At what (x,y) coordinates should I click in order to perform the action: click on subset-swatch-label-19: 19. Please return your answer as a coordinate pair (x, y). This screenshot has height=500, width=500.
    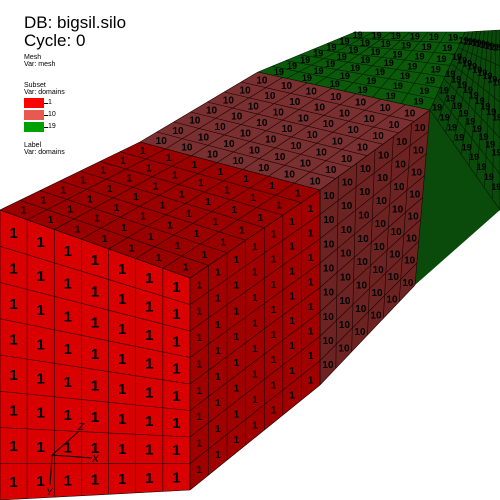
    Looking at the image, I should click on (52, 126).